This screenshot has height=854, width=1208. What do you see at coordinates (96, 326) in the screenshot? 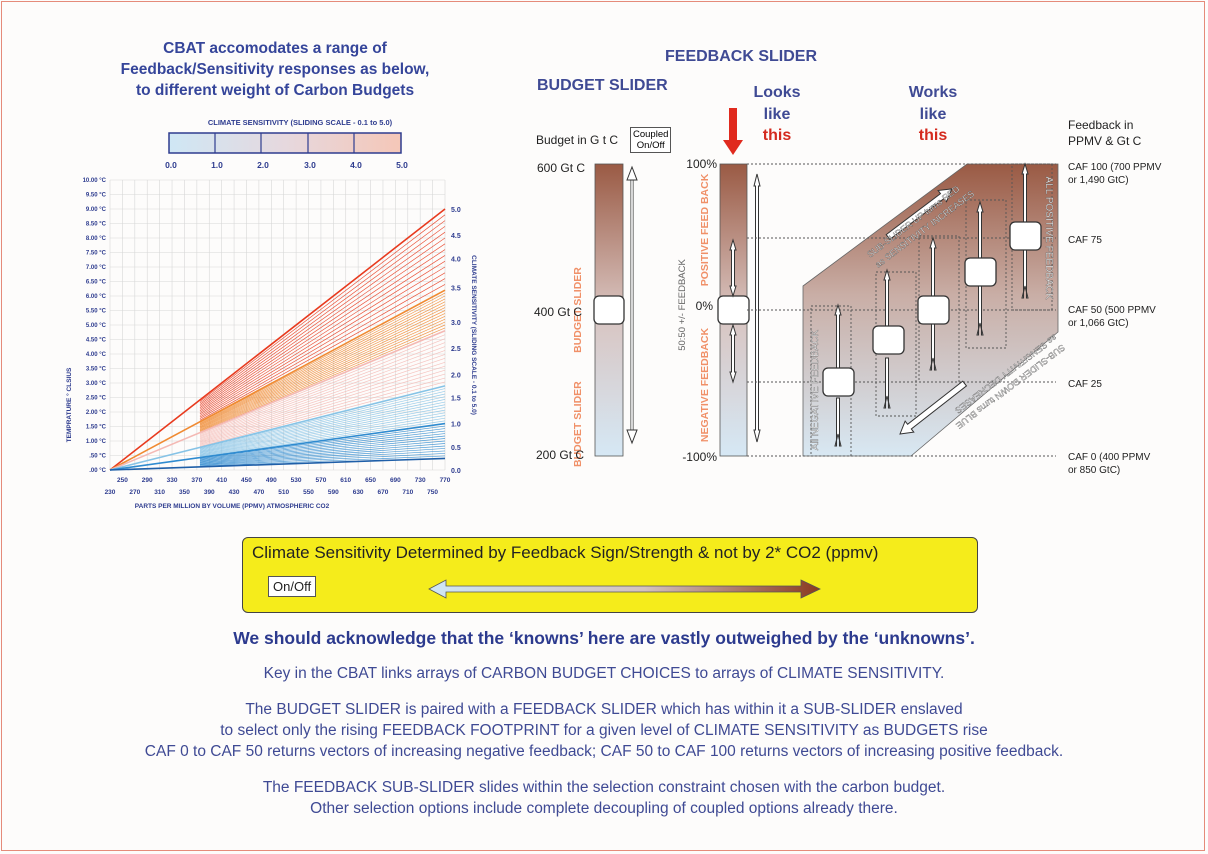
I see `y-tick-label: 5.00 °C` at bounding box center [96, 326].